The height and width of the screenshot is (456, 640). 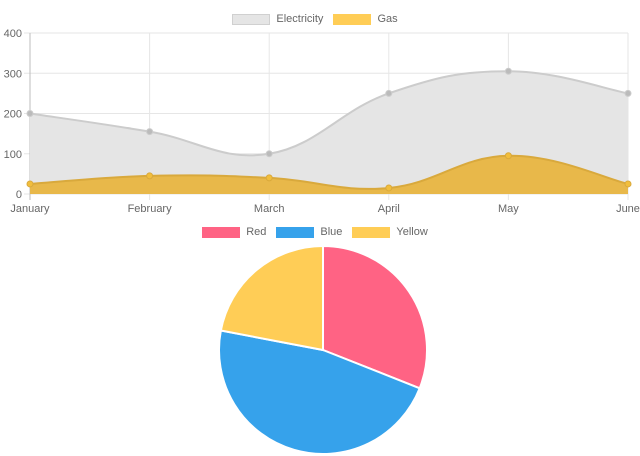 What do you see at coordinates (30, 209) in the screenshot?
I see `x-tick-label: January` at bounding box center [30, 209].